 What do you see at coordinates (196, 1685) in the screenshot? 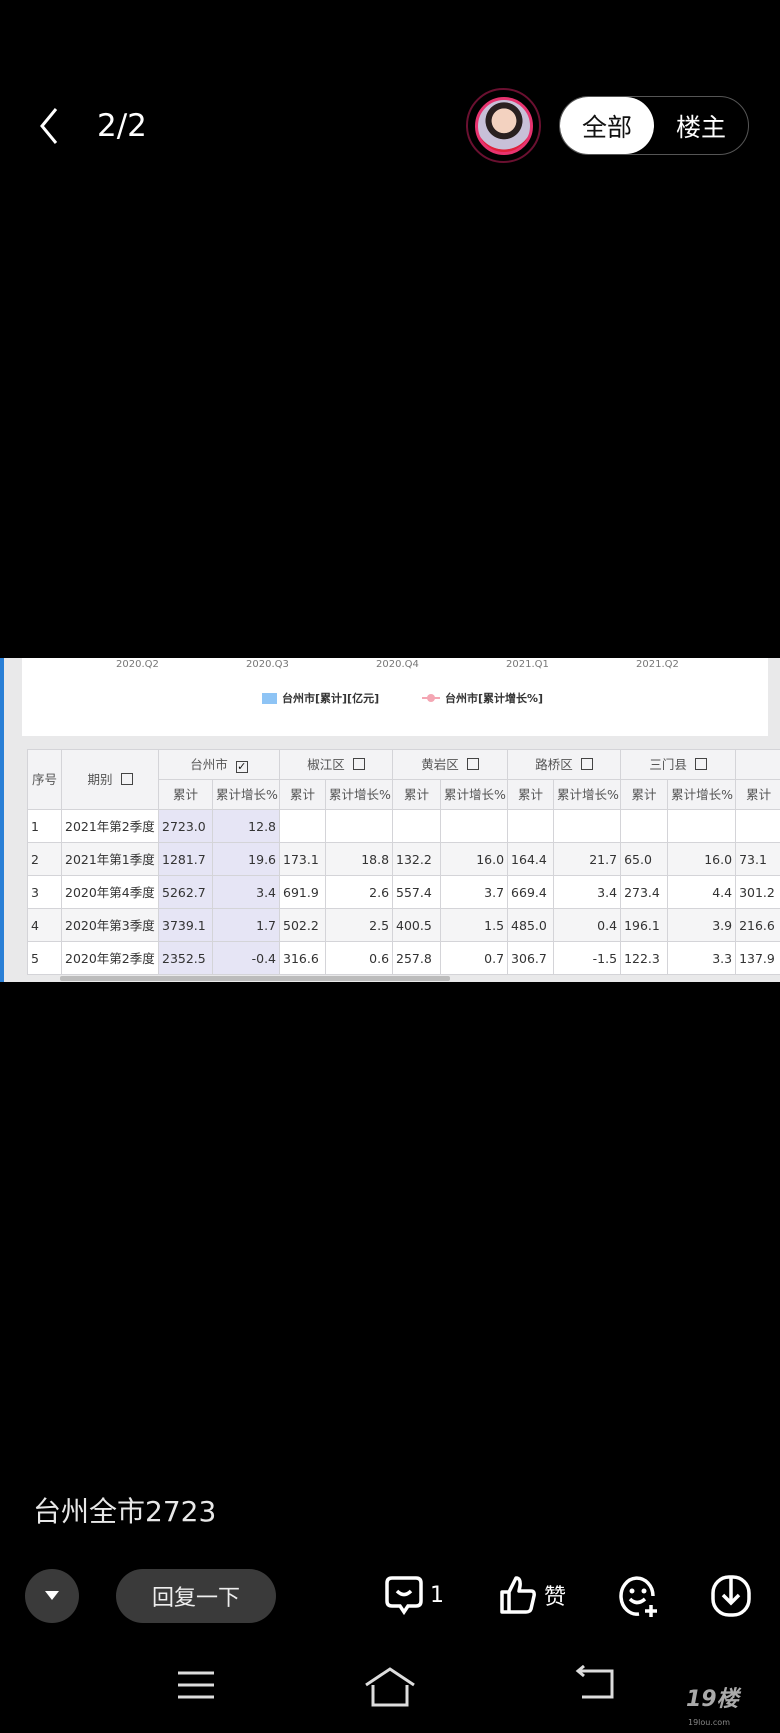
I see `menu-icon` at bounding box center [196, 1685].